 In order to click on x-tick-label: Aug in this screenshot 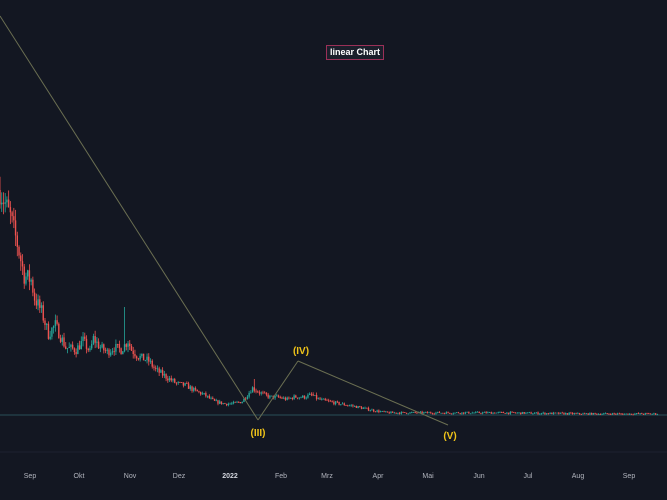, I will do `click(578, 476)`.